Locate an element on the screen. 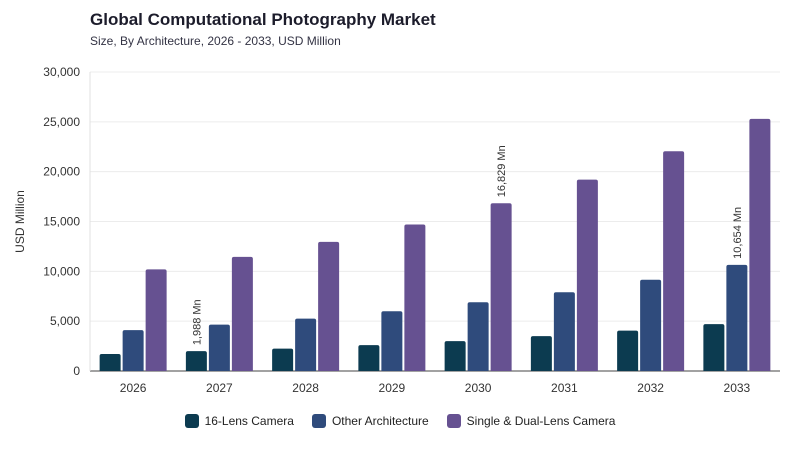 This screenshot has height=450, width=800. x-tick-label: 2027 is located at coordinates (219, 388).